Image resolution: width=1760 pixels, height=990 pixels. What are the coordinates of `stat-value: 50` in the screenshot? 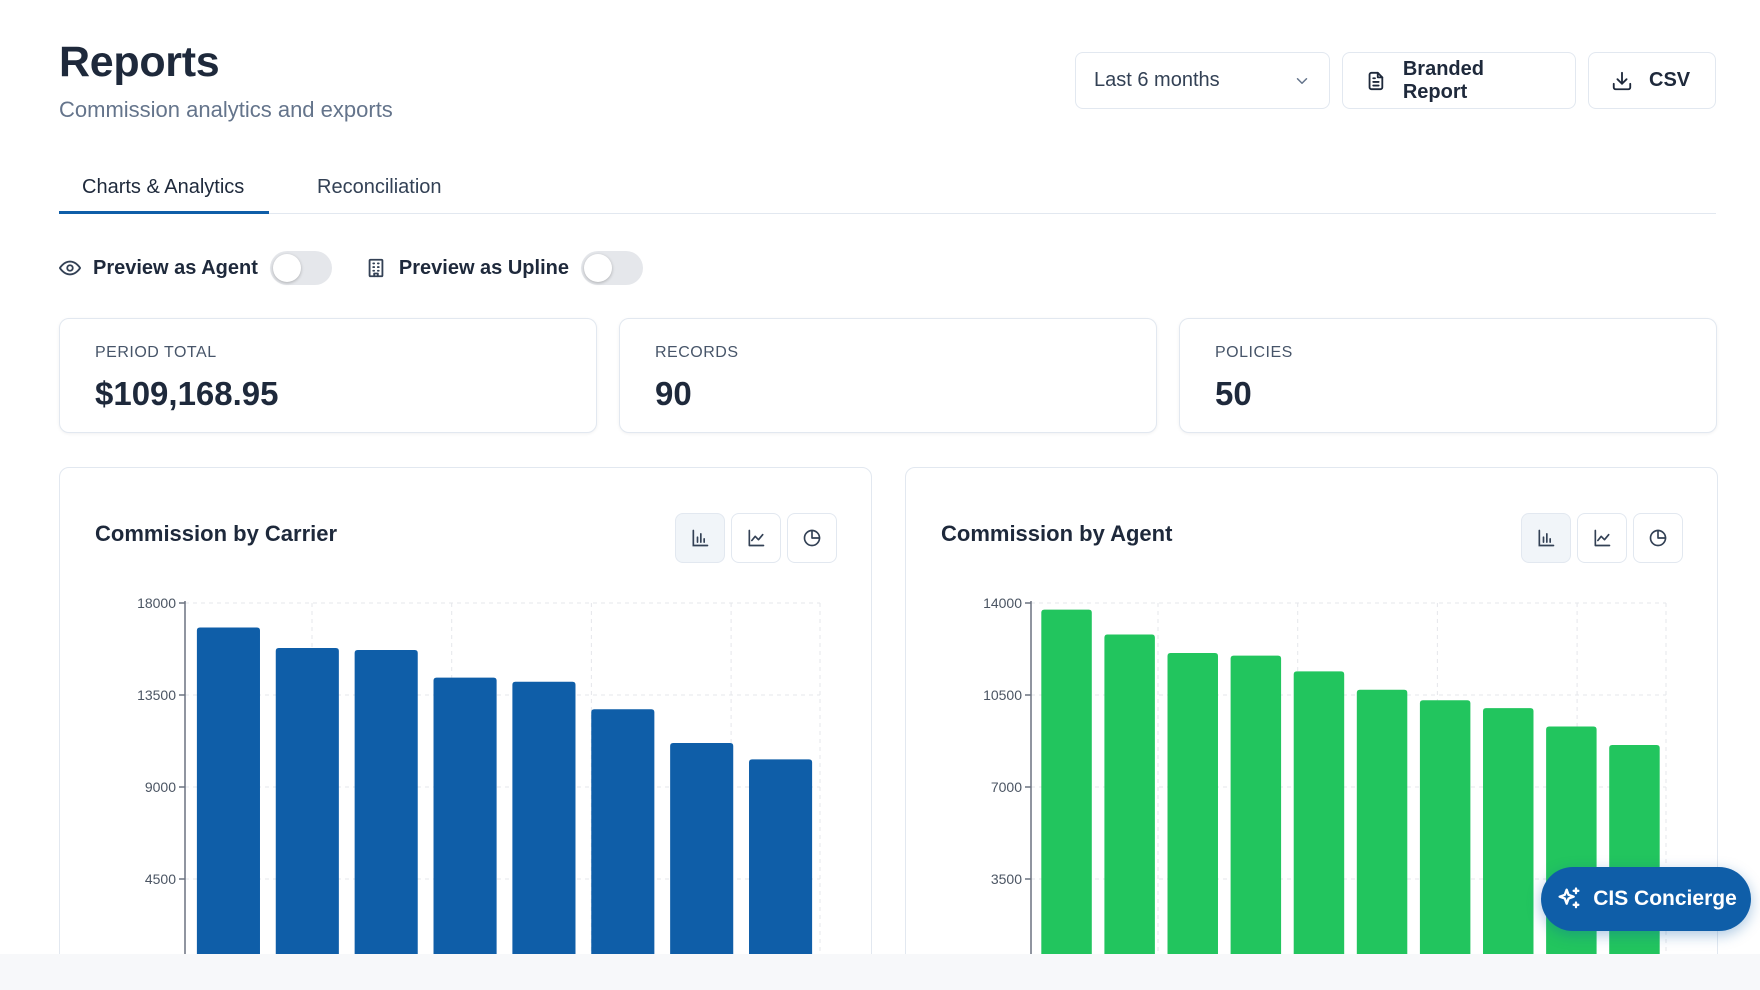 It's located at (1233, 393).